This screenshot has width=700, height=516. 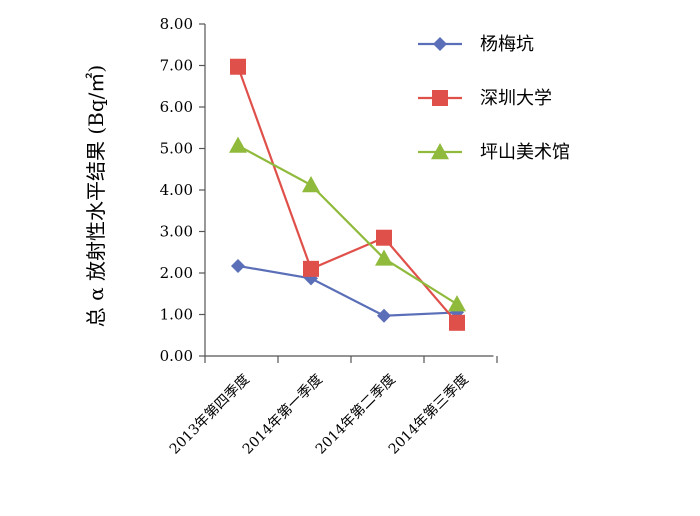 What do you see at coordinates (525, 152) in the screenshot?
I see `legend-label: 坪山美术馆` at bounding box center [525, 152].